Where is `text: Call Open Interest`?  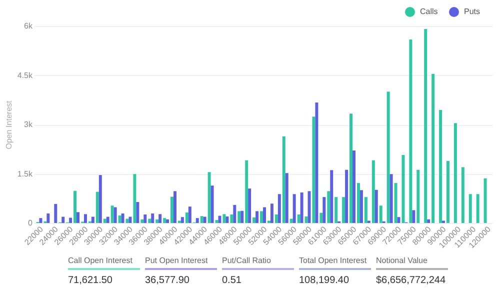
text: Call Open Interest is located at coordinates (101, 260).